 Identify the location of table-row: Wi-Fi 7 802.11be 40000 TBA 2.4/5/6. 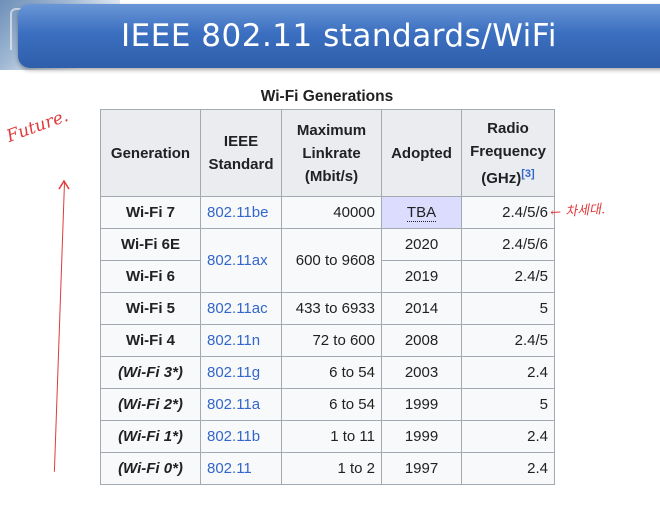
(327, 212).